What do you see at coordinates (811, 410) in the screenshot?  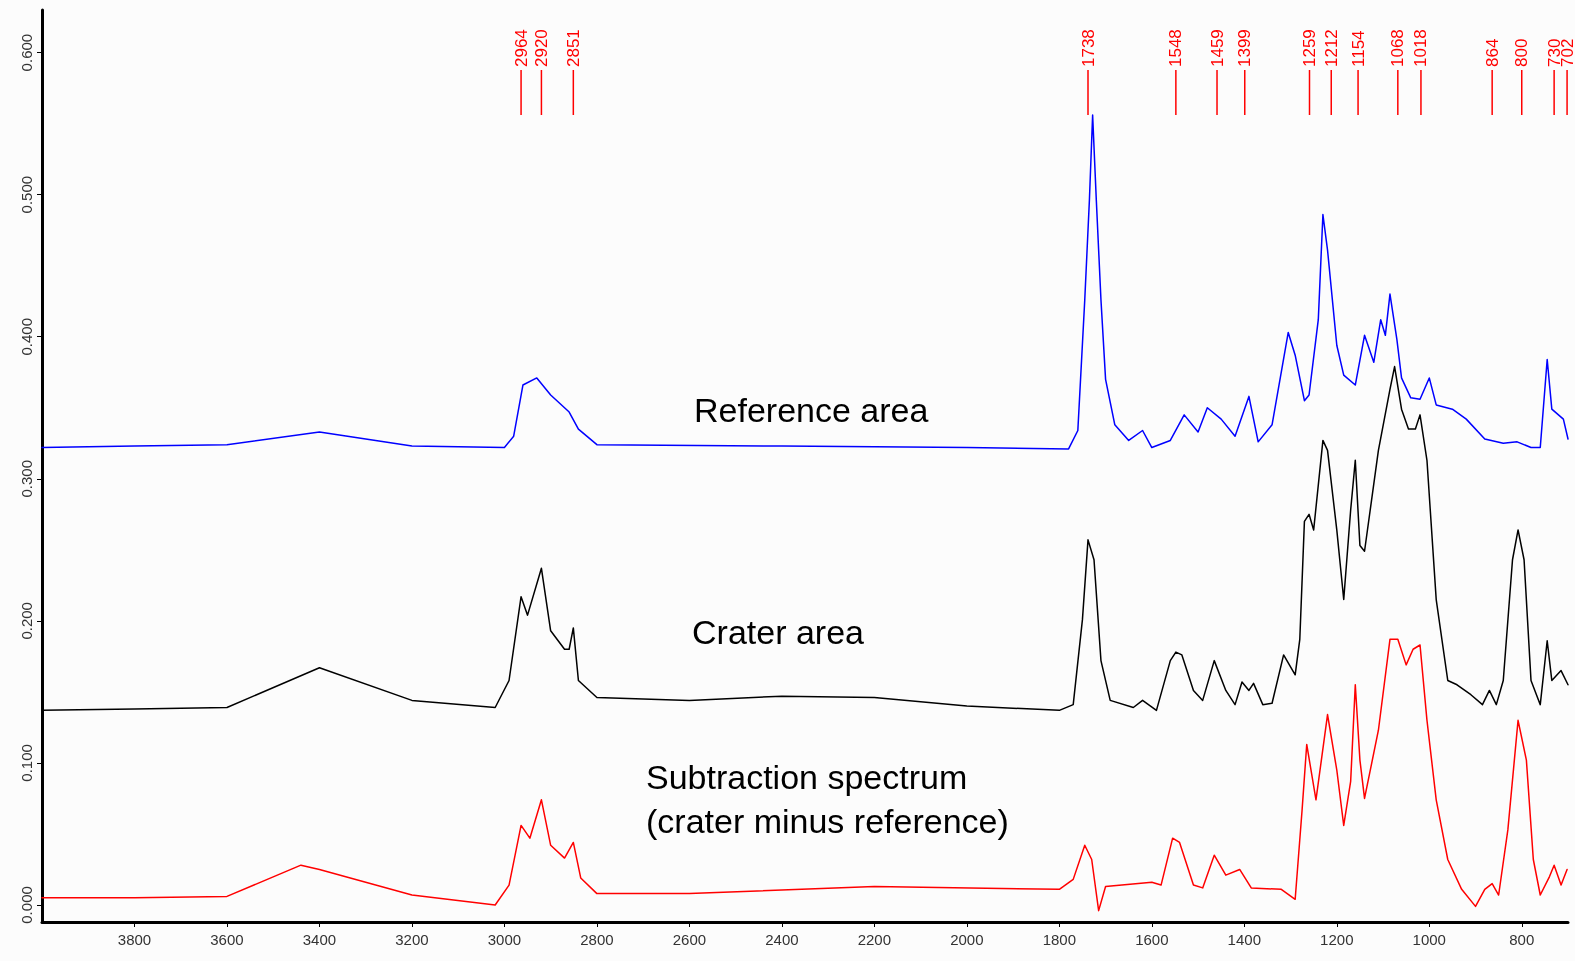 I see `series-label: Reference area` at bounding box center [811, 410].